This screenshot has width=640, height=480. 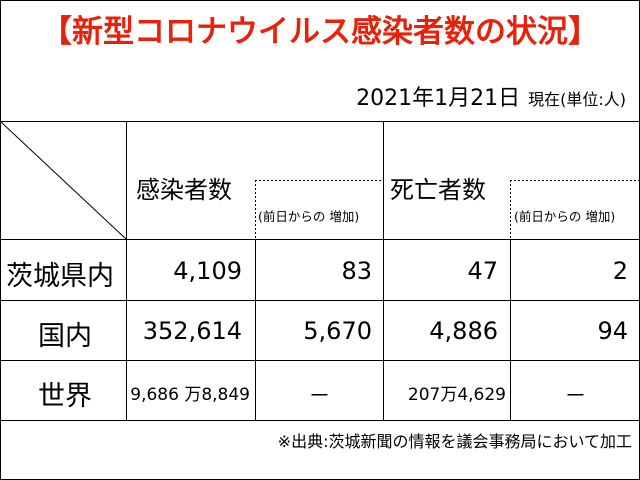 What do you see at coordinates (319, 396) in the screenshot?
I see `world-infected-delta: －` at bounding box center [319, 396].